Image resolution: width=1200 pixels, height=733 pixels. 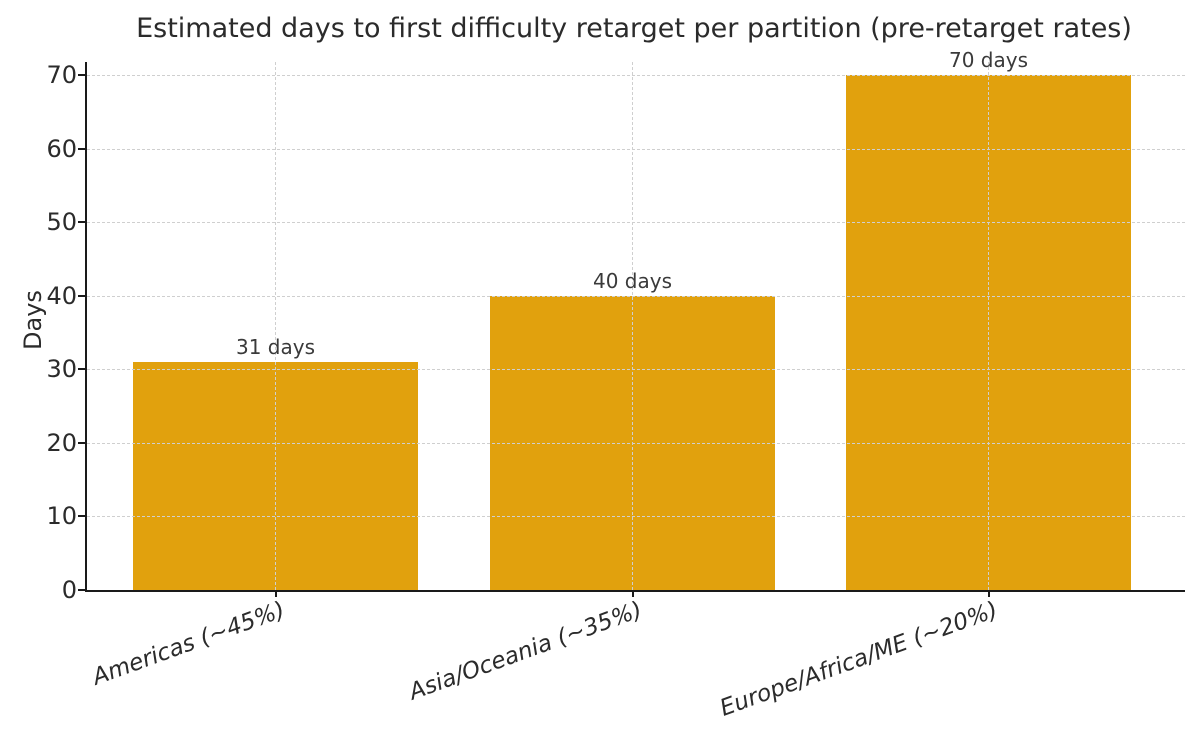 I want to click on x-tick-label: Americas (~45%), so click(x=189, y=644).